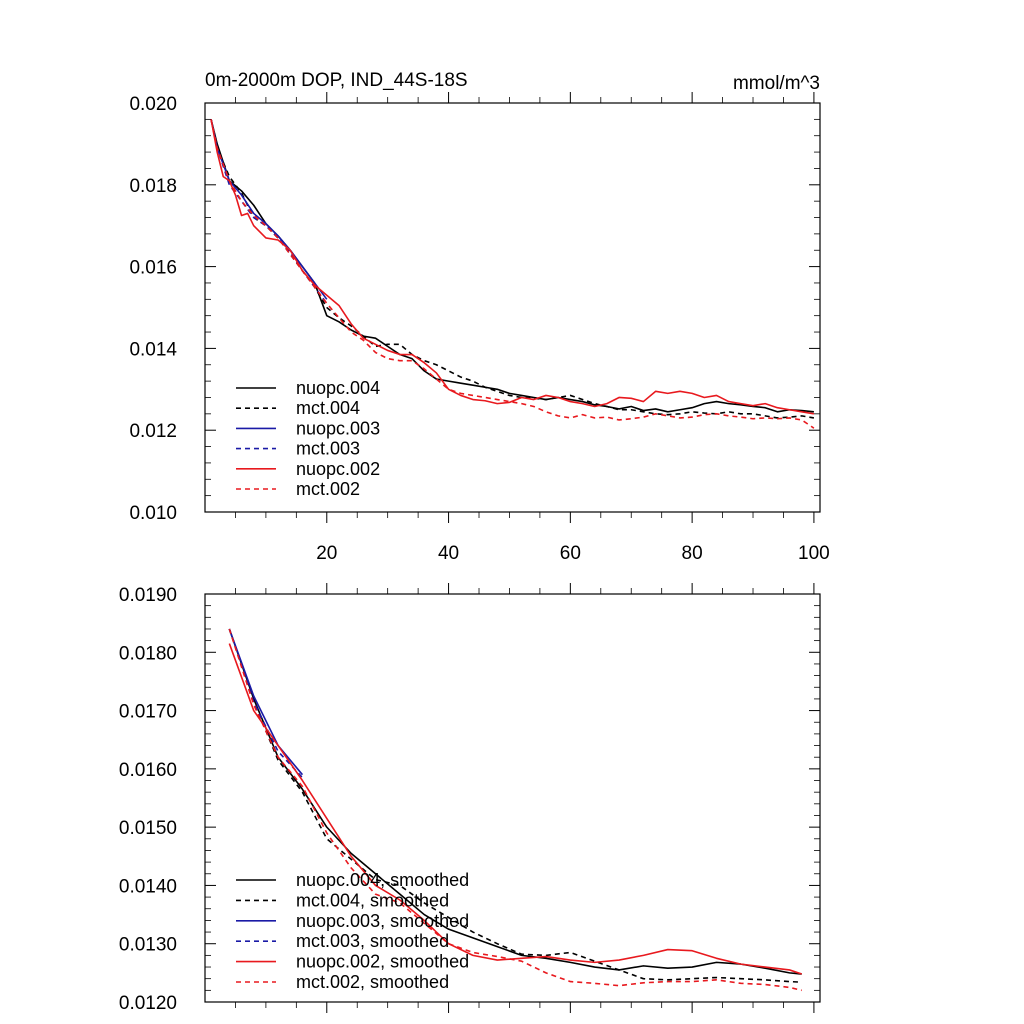  I want to click on legend-label: mct.003, smoothed, so click(372, 941).